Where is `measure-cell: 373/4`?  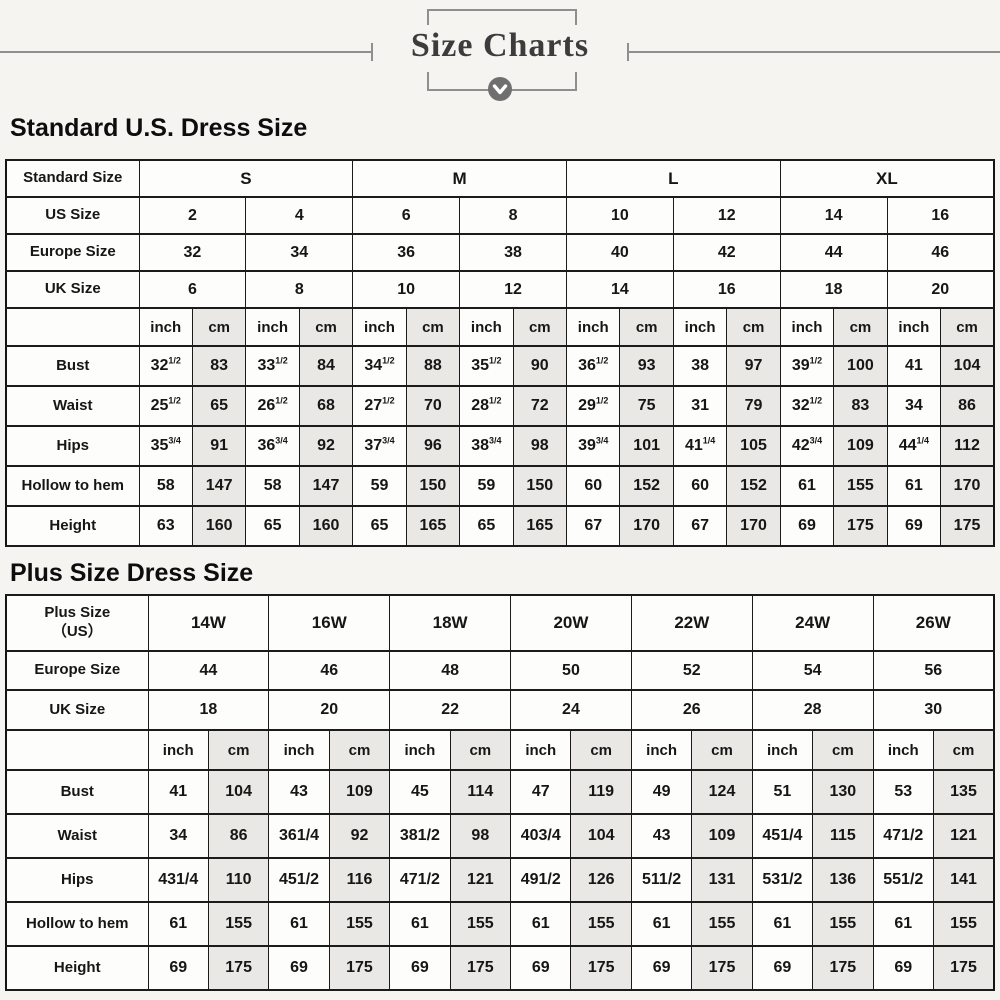
measure-cell: 373/4 is located at coordinates (379, 446).